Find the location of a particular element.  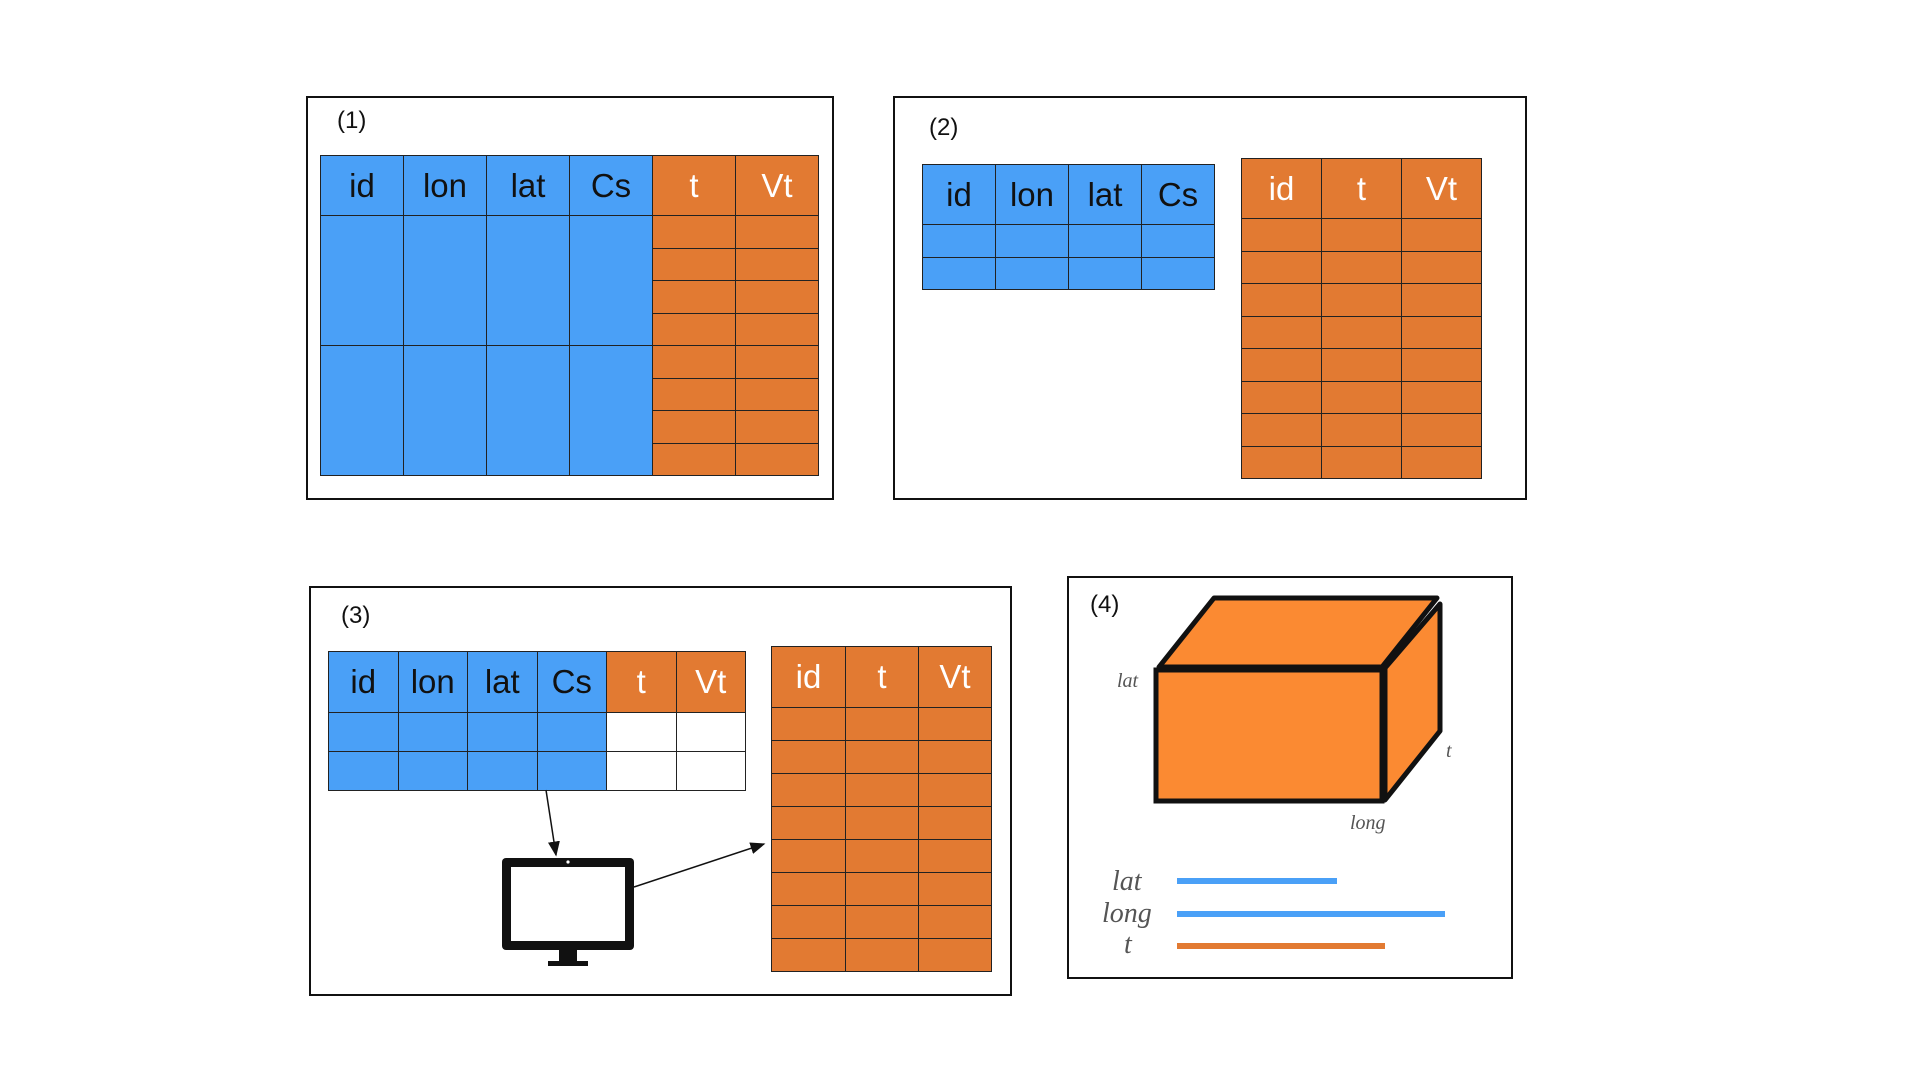

panel-2-label: (2) is located at coordinates (944, 127).